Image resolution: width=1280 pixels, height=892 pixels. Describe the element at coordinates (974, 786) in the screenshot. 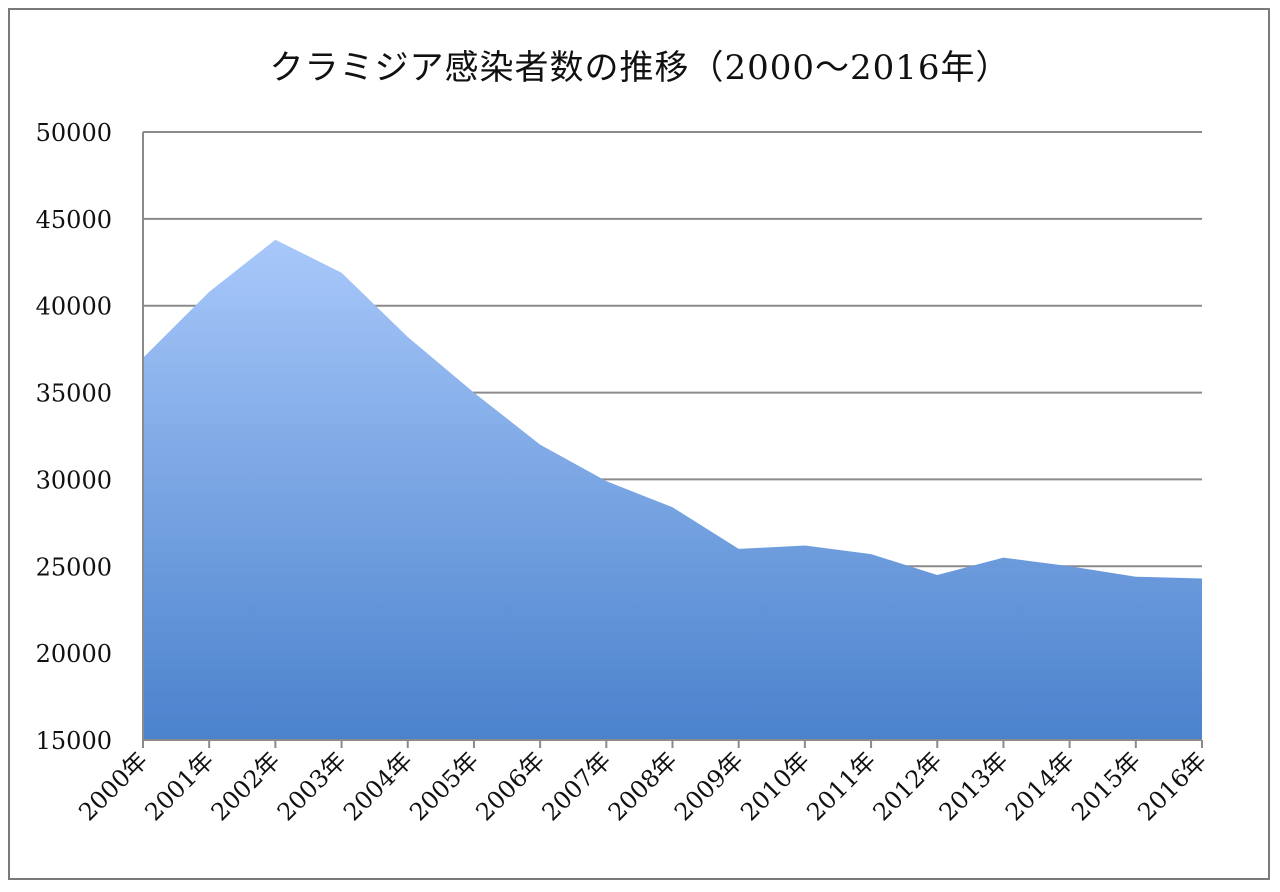

I see `x-tick-label: 2013年` at that location.